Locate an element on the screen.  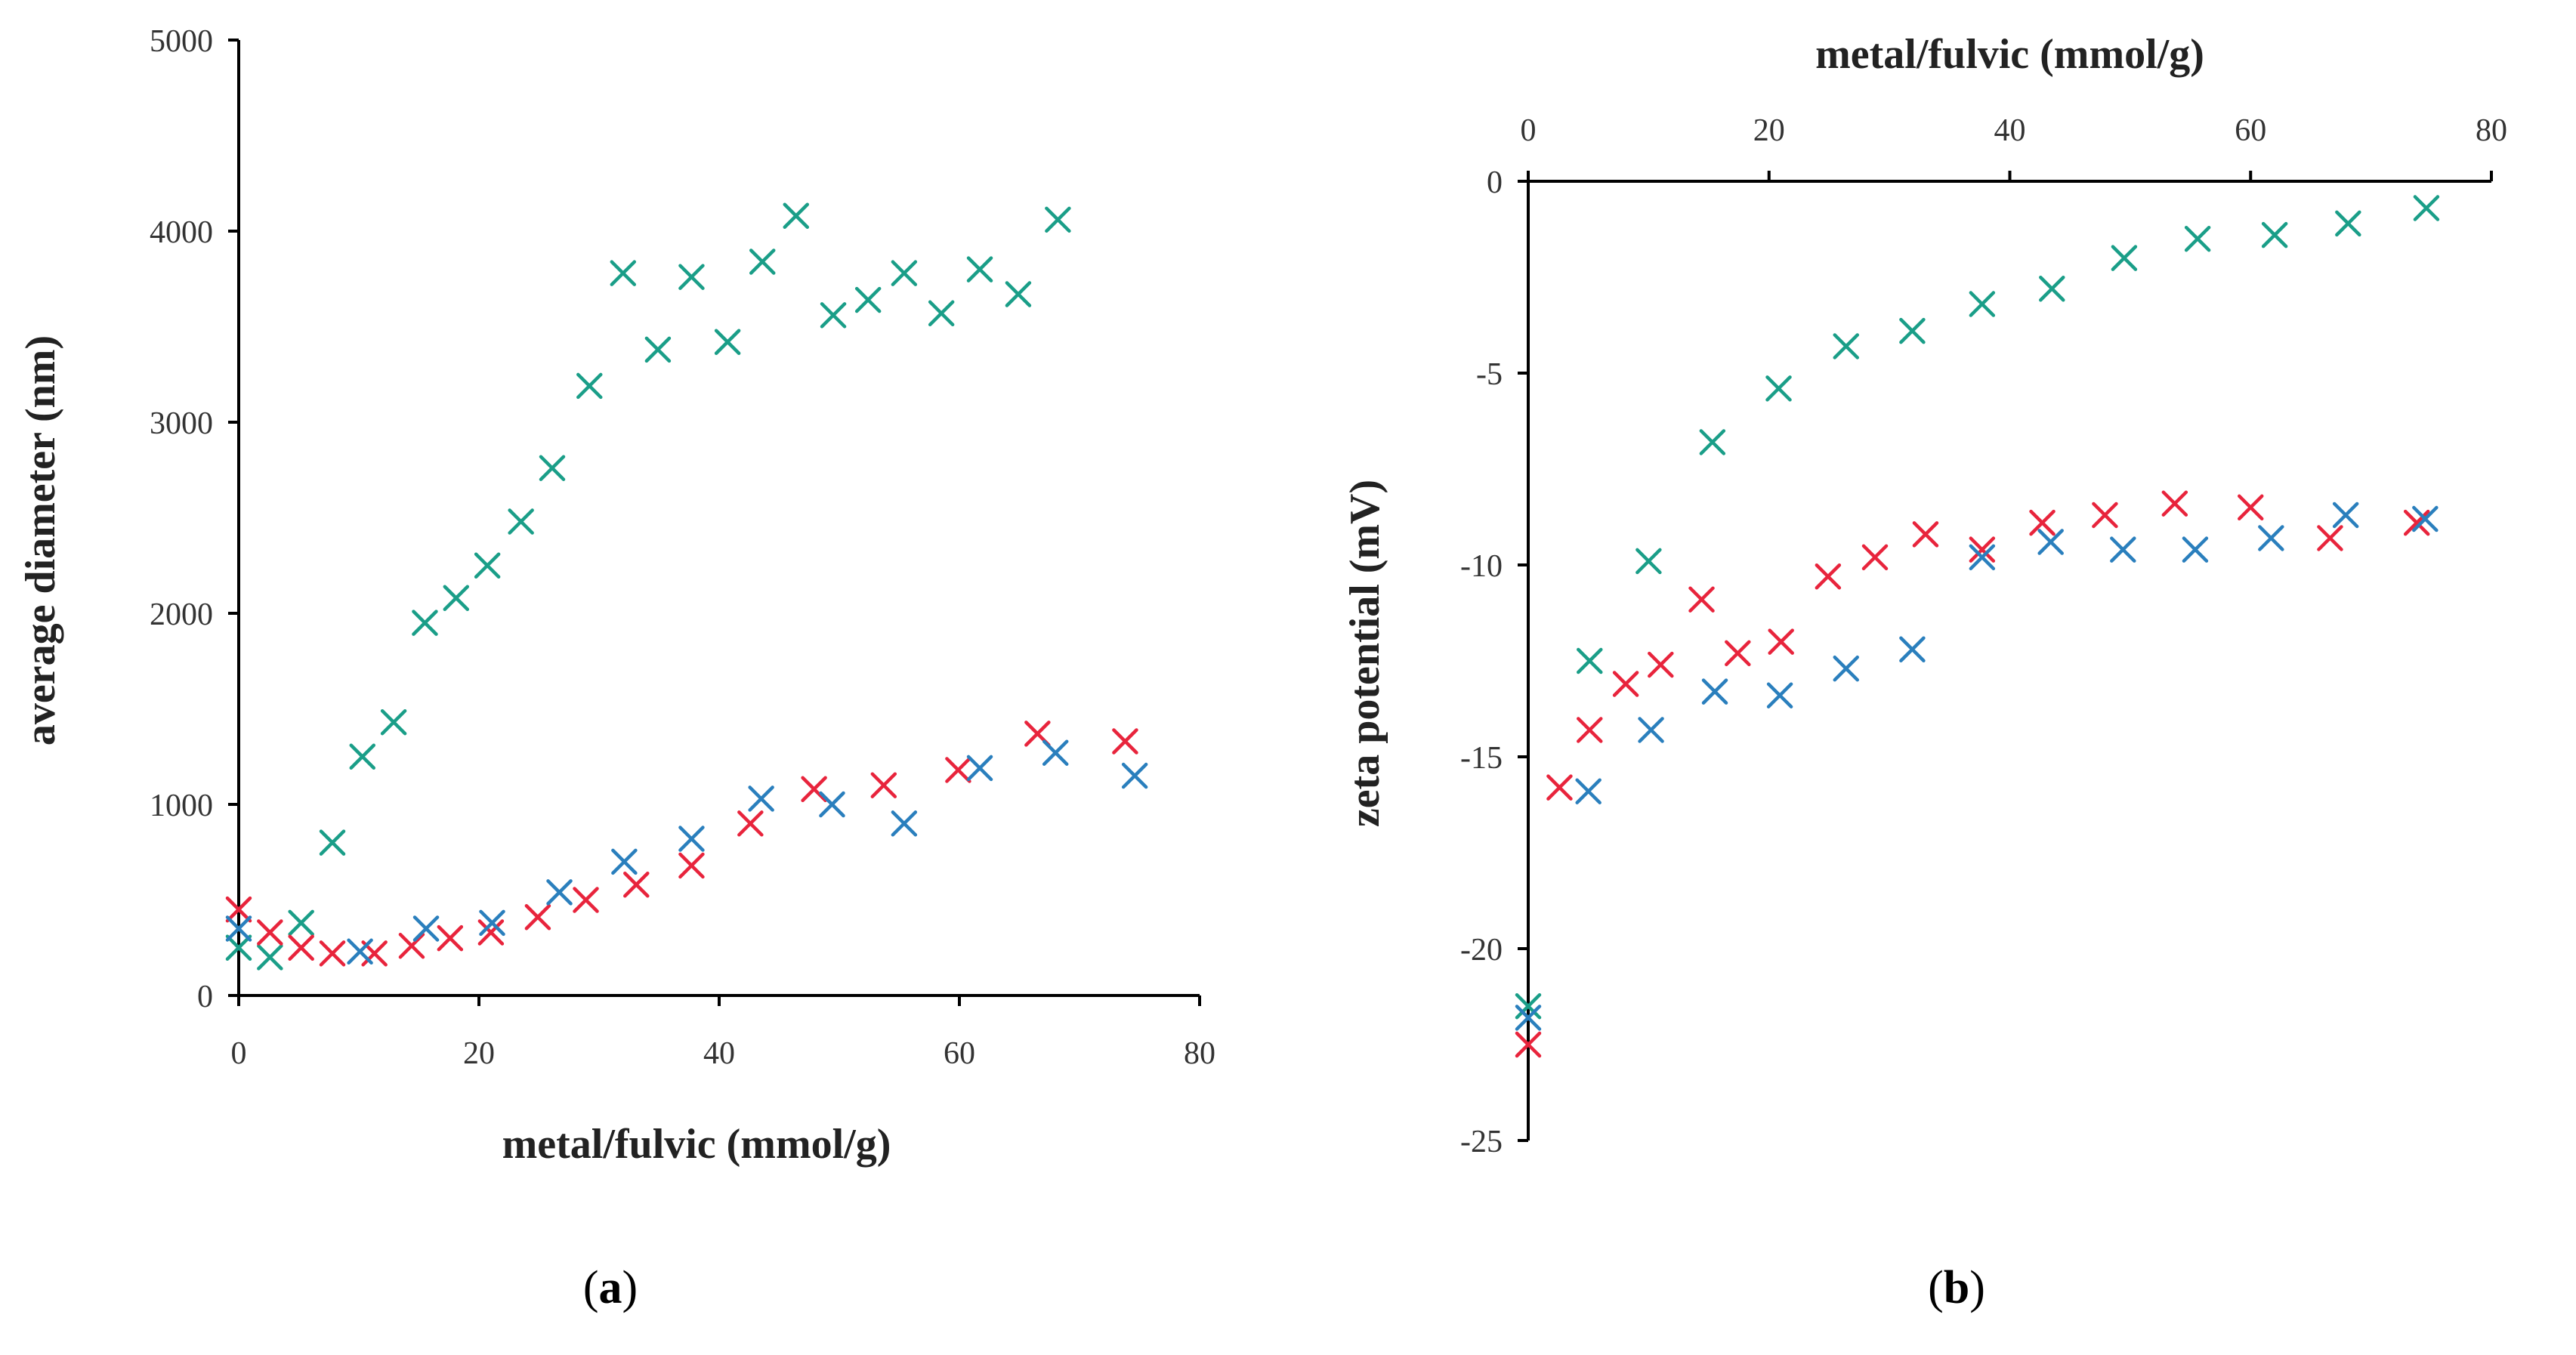
y-tick-label: -15 is located at coordinates (1481, 759).